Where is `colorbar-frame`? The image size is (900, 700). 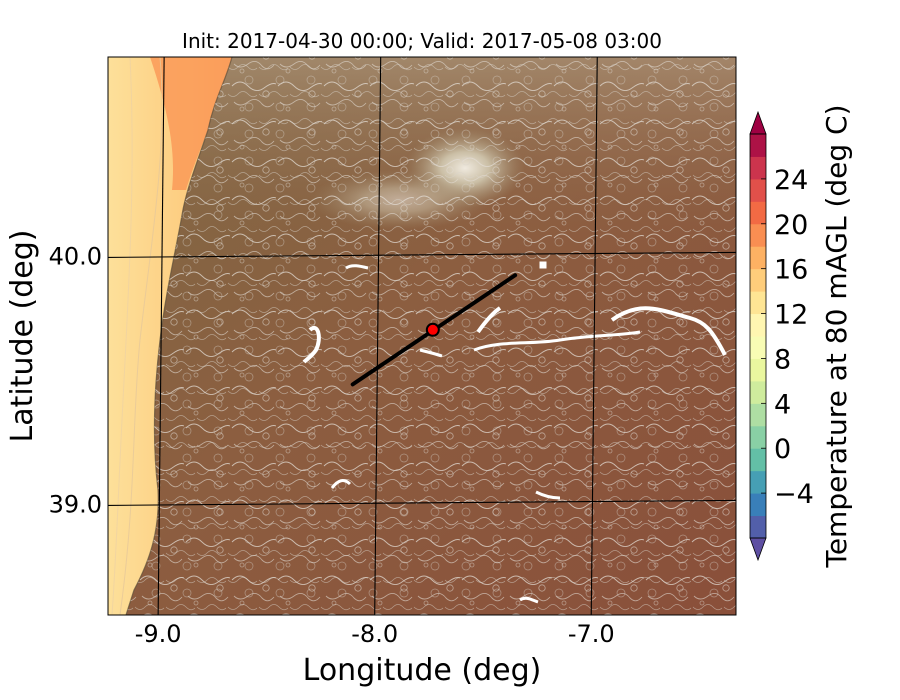 colorbar-frame is located at coordinates (758, 336).